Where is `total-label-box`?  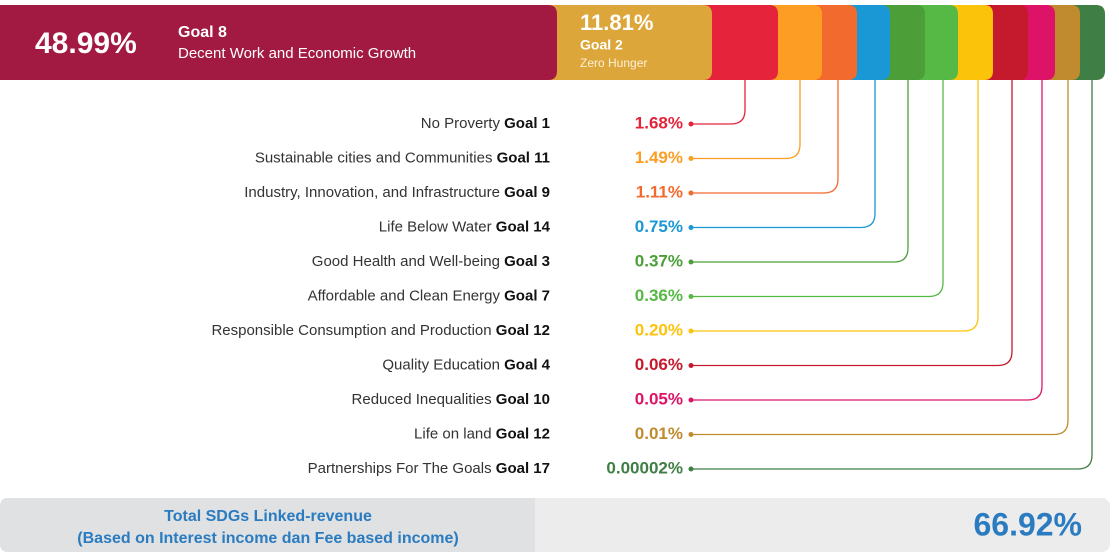 total-label-box is located at coordinates (267, 525).